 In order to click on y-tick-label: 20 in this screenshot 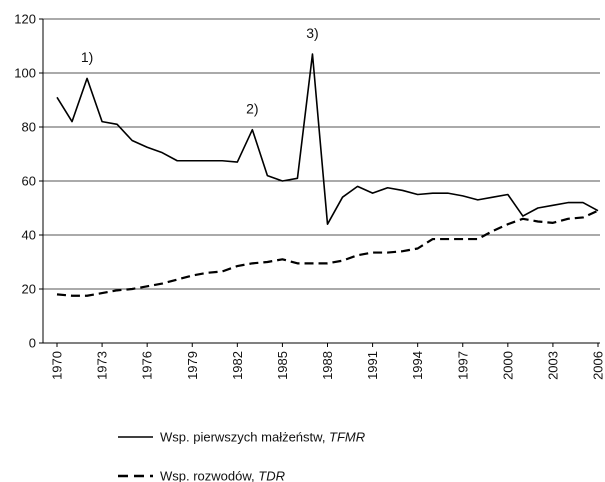, I will do `click(29, 289)`.